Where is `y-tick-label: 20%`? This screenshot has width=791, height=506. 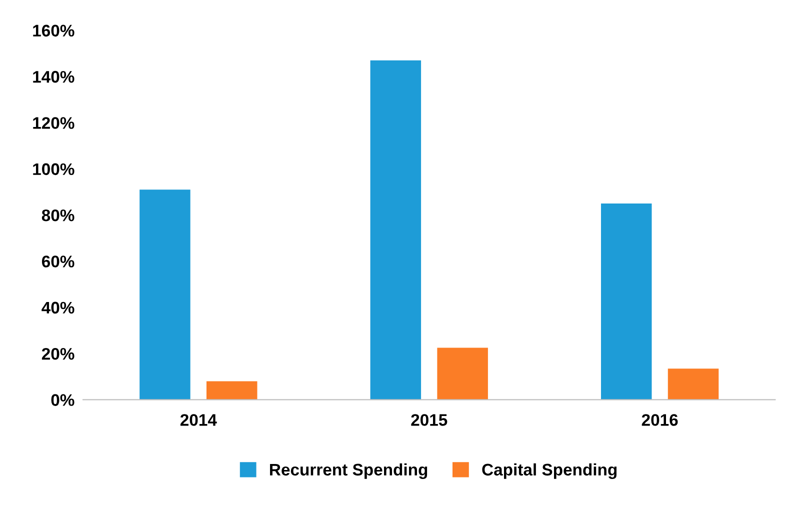
y-tick-label: 20% is located at coordinates (58, 354).